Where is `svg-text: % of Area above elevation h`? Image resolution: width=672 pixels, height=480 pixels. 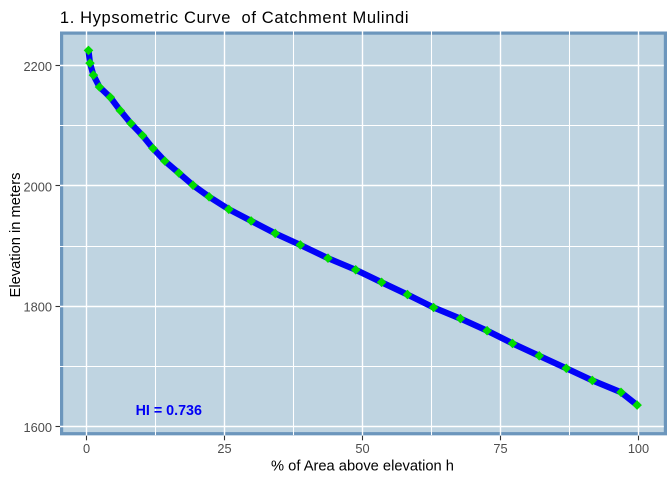 svg-text: % of Area above elevation h is located at coordinates (362, 467).